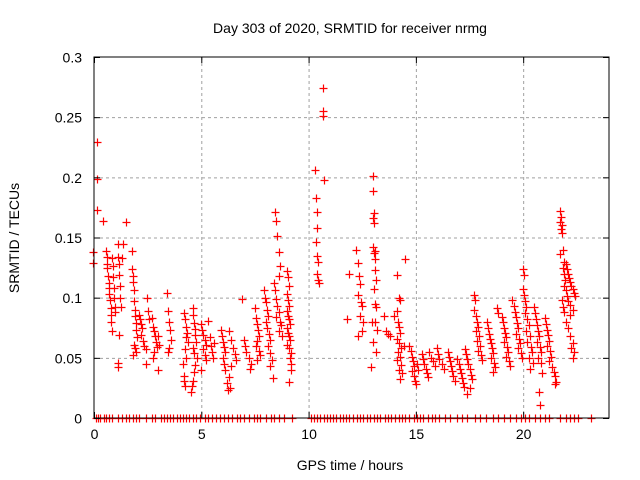 This screenshot has width=640, height=480. I want to click on y-tick-label: 0.1, so click(73, 298).